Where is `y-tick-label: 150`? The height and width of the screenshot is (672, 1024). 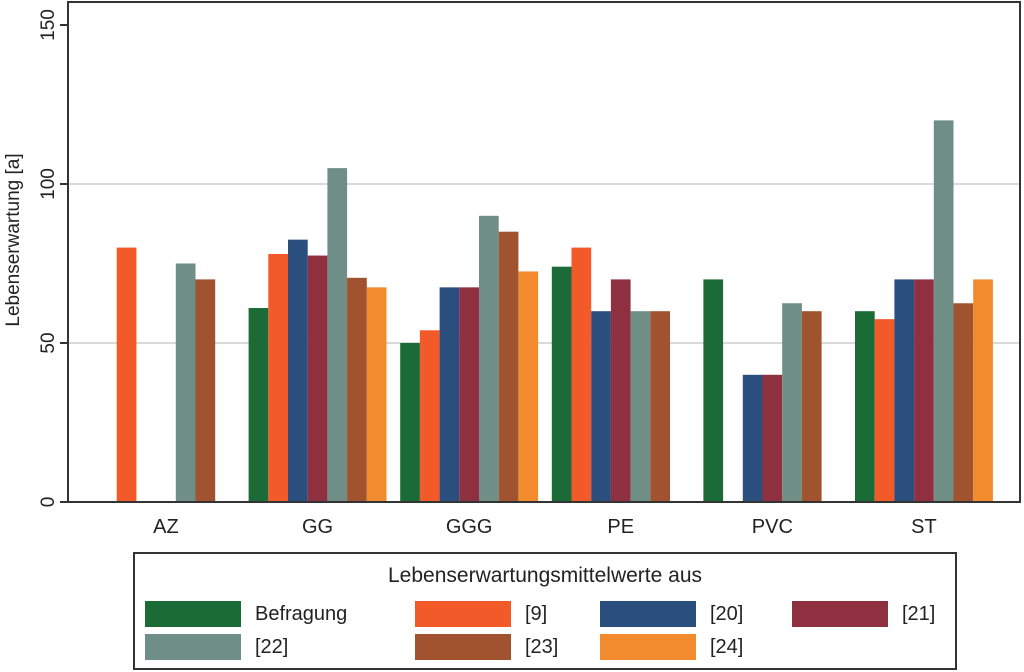 y-tick-label: 150 is located at coordinates (48, 25).